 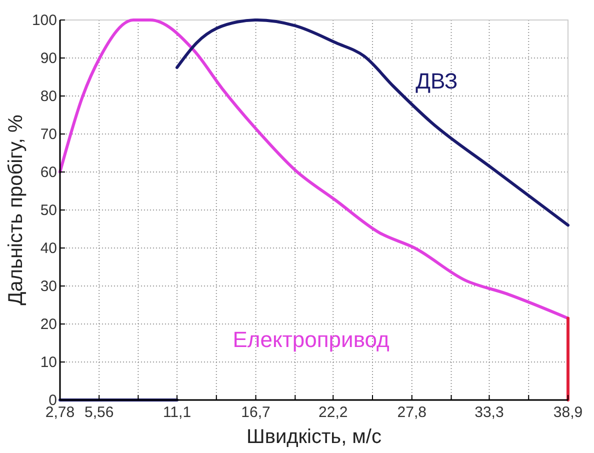 What do you see at coordinates (48, 362) in the screenshot?
I see `y-tick-label: 10` at bounding box center [48, 362].